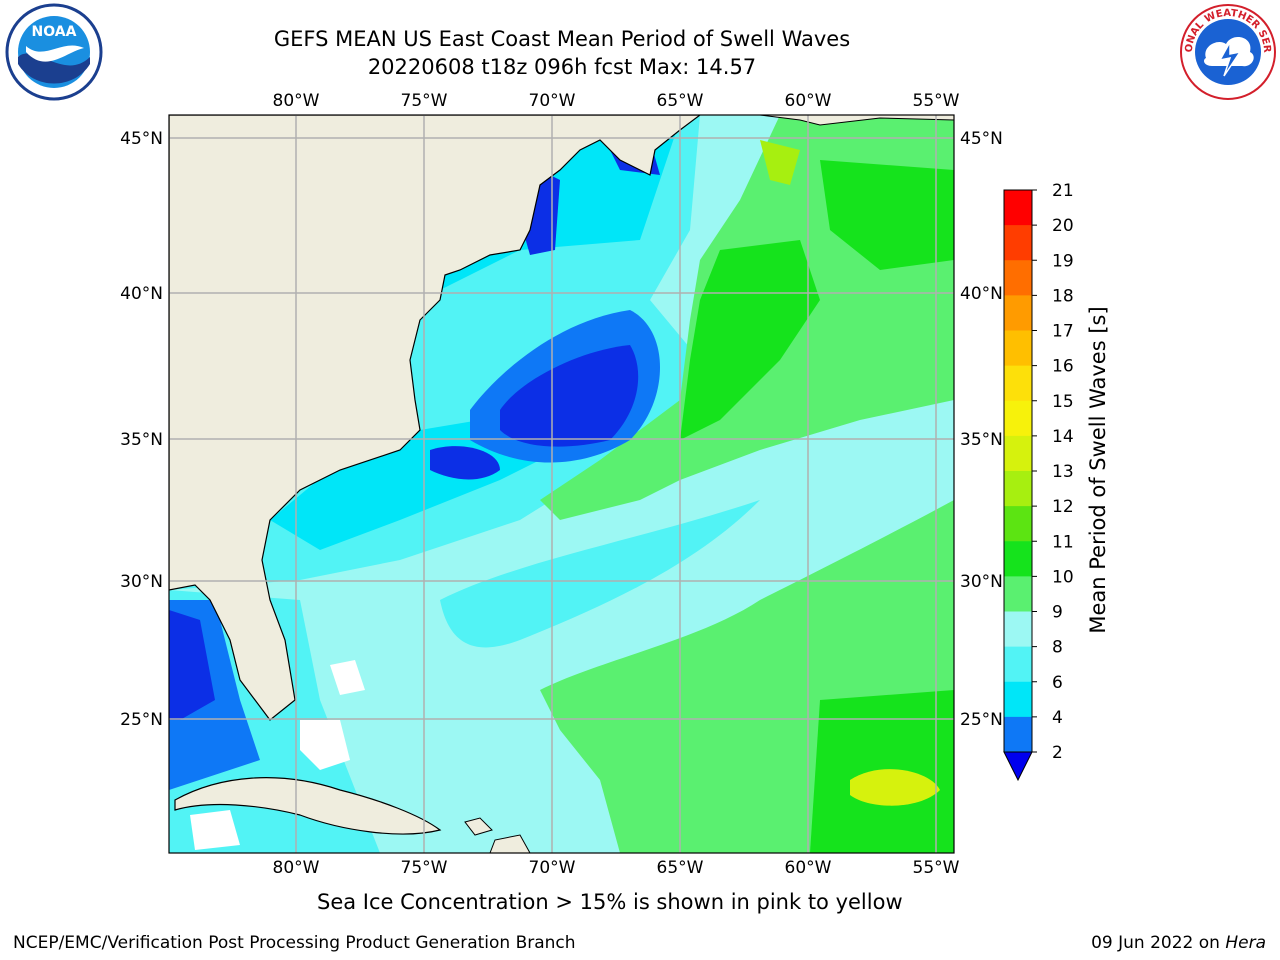 This screenshot has width=1280, height=960. What do you see at coordinates (1057, 683) in the screenshot?
I see `colorbar-tick-label: 6` at bounding box center [1057, 683].